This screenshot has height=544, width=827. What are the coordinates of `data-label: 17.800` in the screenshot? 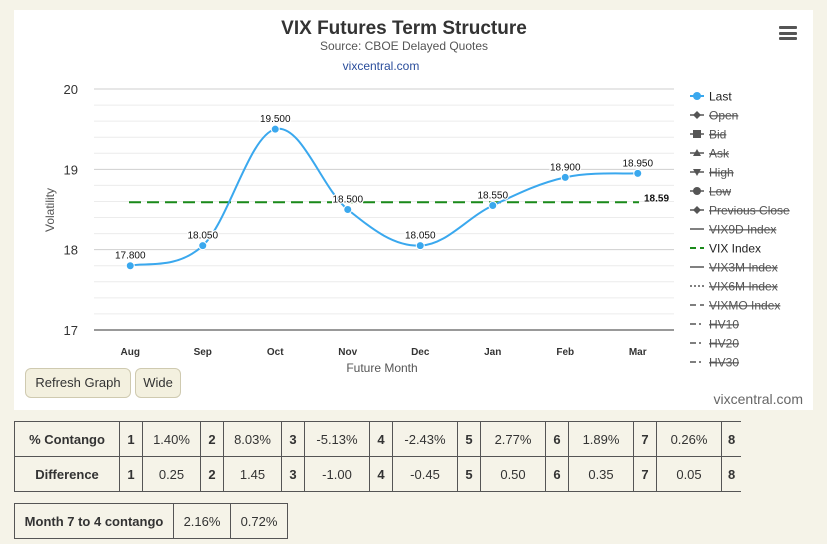 It's located at (130, 256).